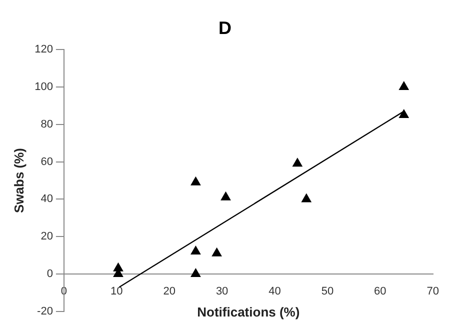 This screenshot has width=450, height=329. What do you see at coordinates (116, 292) in the screenshot?
I see `x-tick-label: 10` at bounding box center [116, 292].